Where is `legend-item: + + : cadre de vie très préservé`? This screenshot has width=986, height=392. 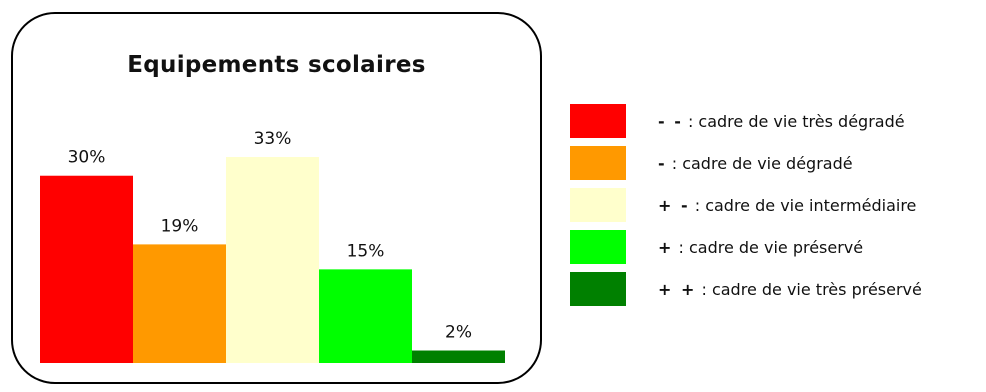
legend-item: + + : cadre de vie très préservé is located at coordinates (746, 289).